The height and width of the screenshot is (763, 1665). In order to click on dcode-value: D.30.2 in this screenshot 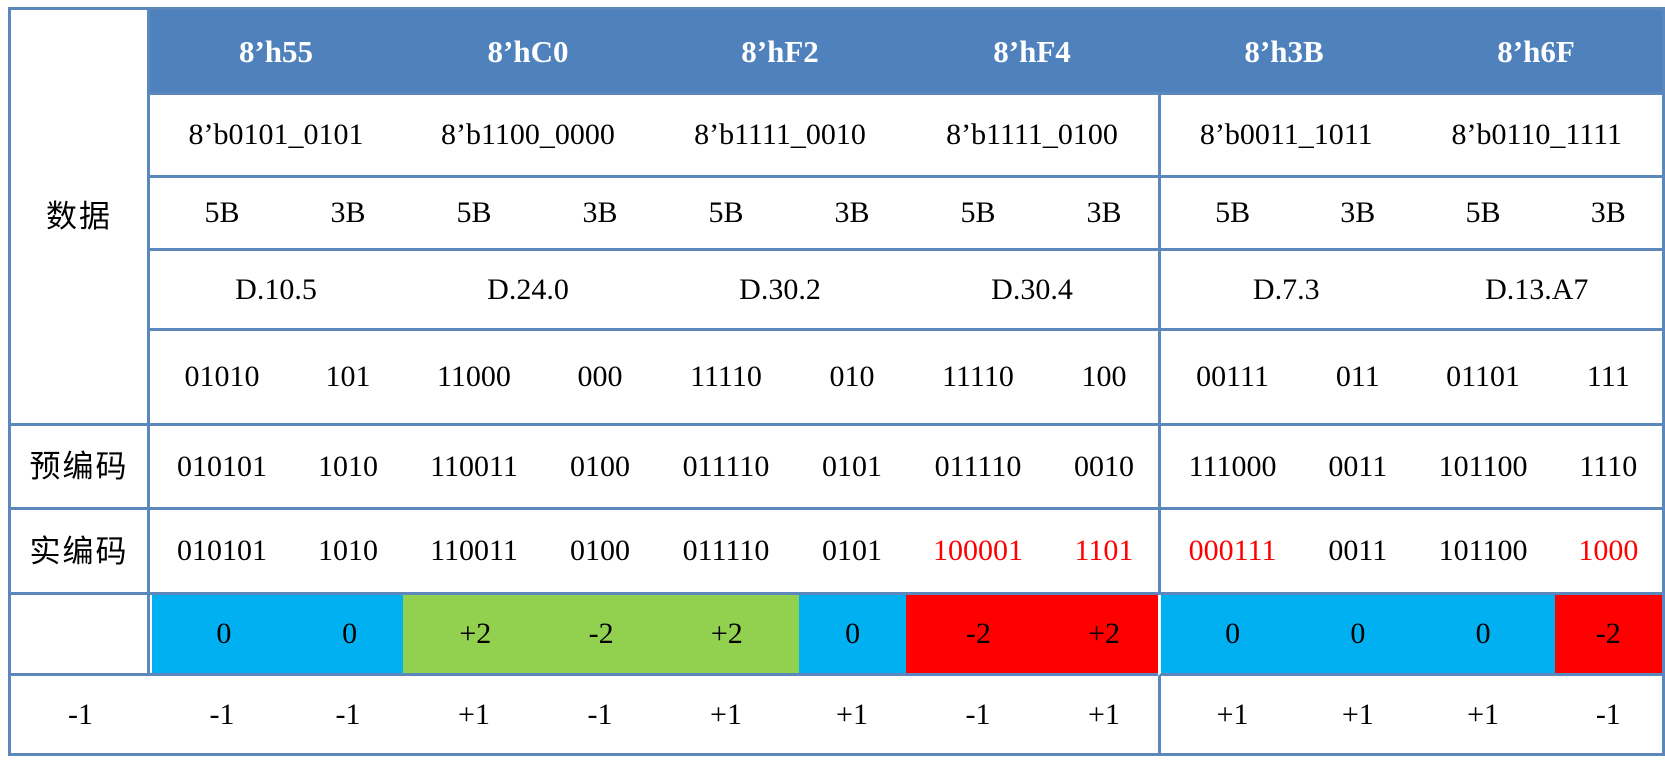, I will do `click(780, 289)`.